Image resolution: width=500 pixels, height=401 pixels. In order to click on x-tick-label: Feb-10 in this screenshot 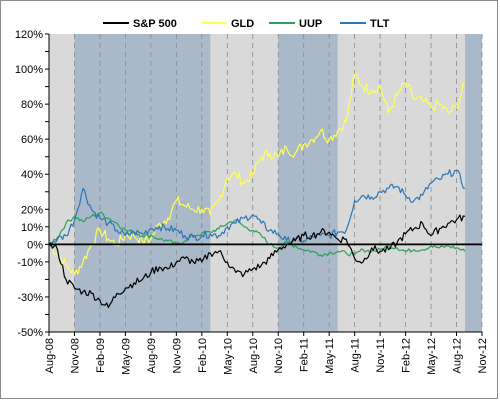, I will do `click(203, 355)`.